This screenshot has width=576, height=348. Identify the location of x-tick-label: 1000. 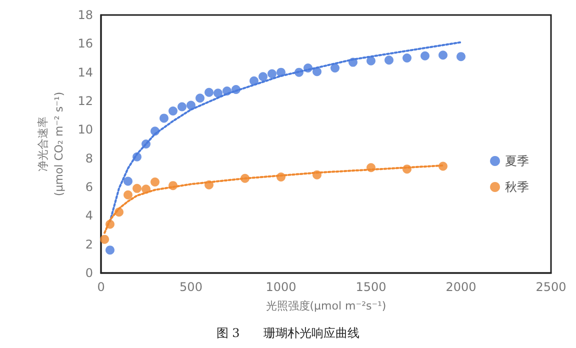
(281, 287).